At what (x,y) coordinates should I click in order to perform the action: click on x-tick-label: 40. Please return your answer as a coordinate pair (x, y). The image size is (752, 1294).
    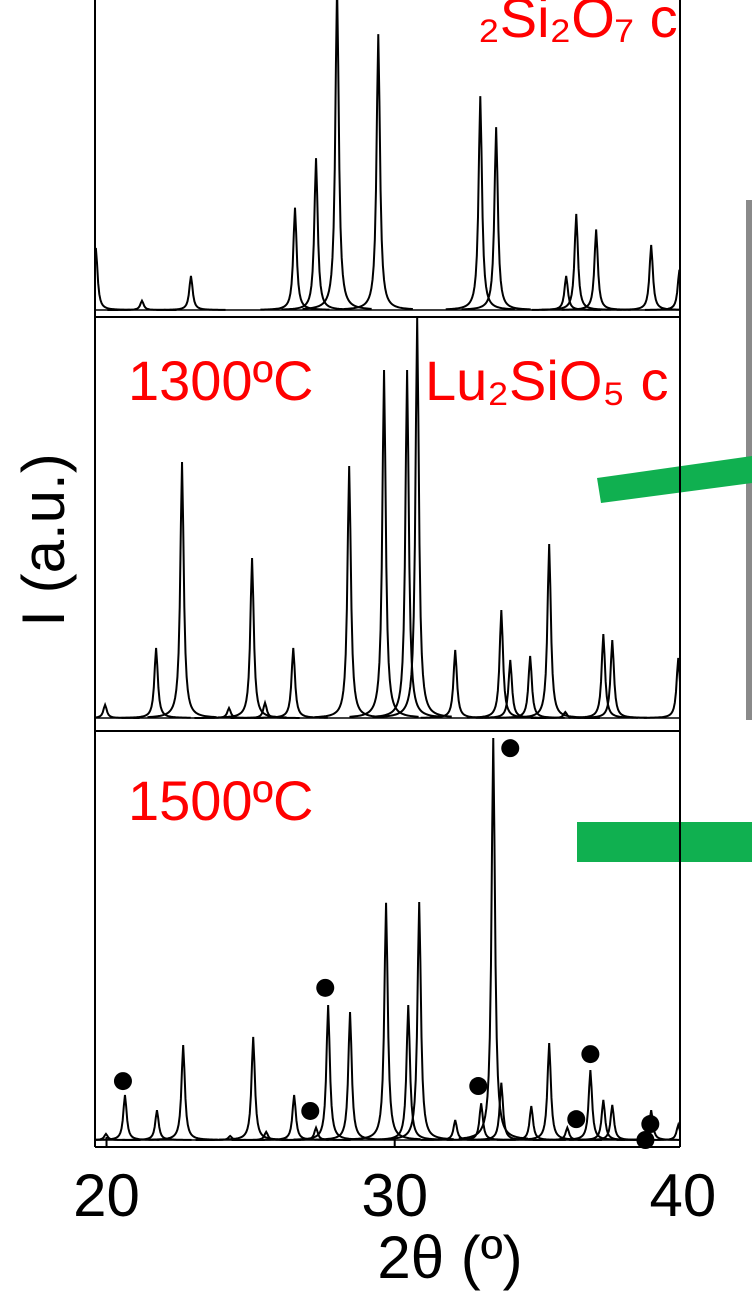
    Looking at the image, I should click on (683, 1195).